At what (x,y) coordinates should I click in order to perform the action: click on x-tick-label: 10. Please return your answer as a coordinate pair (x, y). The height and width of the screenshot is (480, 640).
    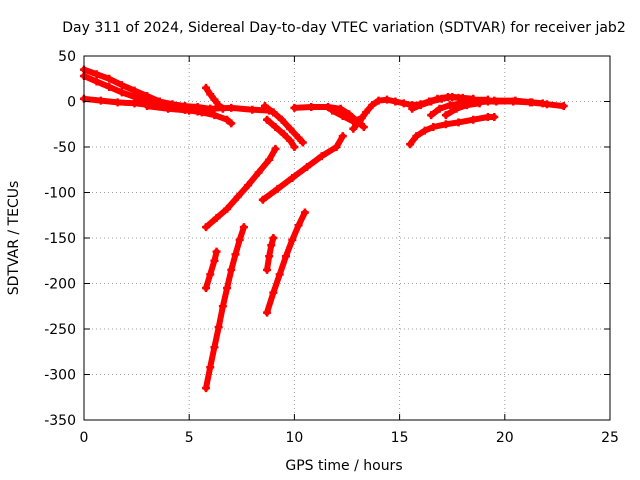
    Looking at the image, I should click on (294, 438).